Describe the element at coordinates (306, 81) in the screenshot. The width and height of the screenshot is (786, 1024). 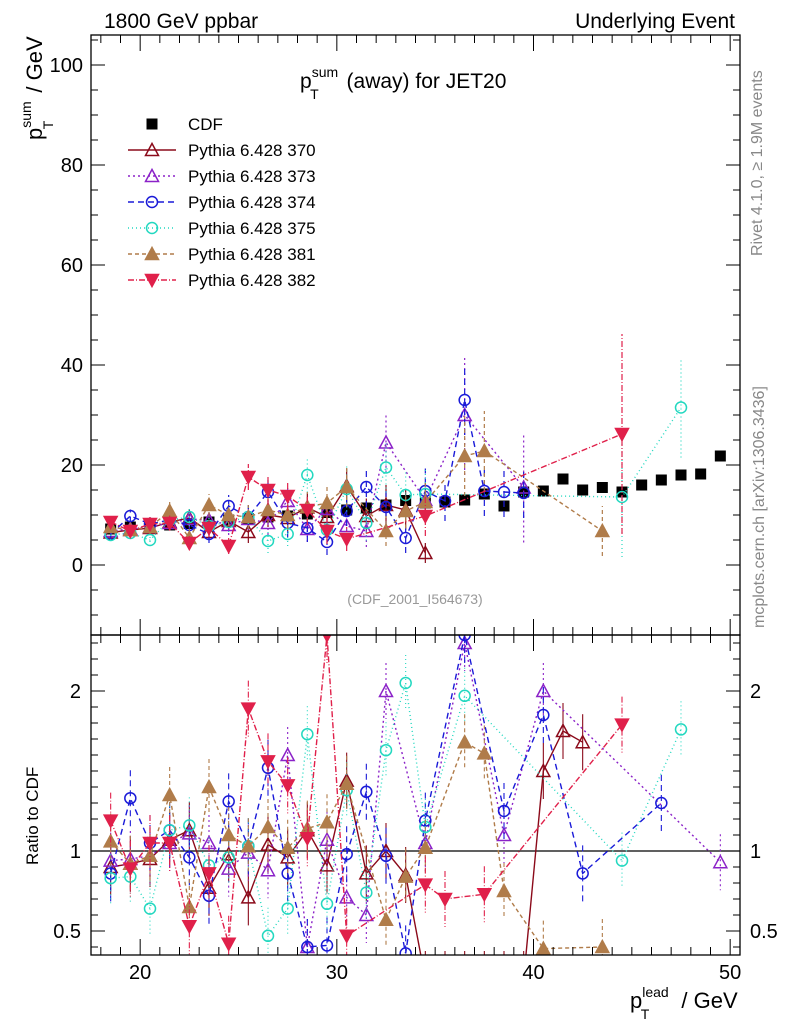
I see `title-p: p` at that location.